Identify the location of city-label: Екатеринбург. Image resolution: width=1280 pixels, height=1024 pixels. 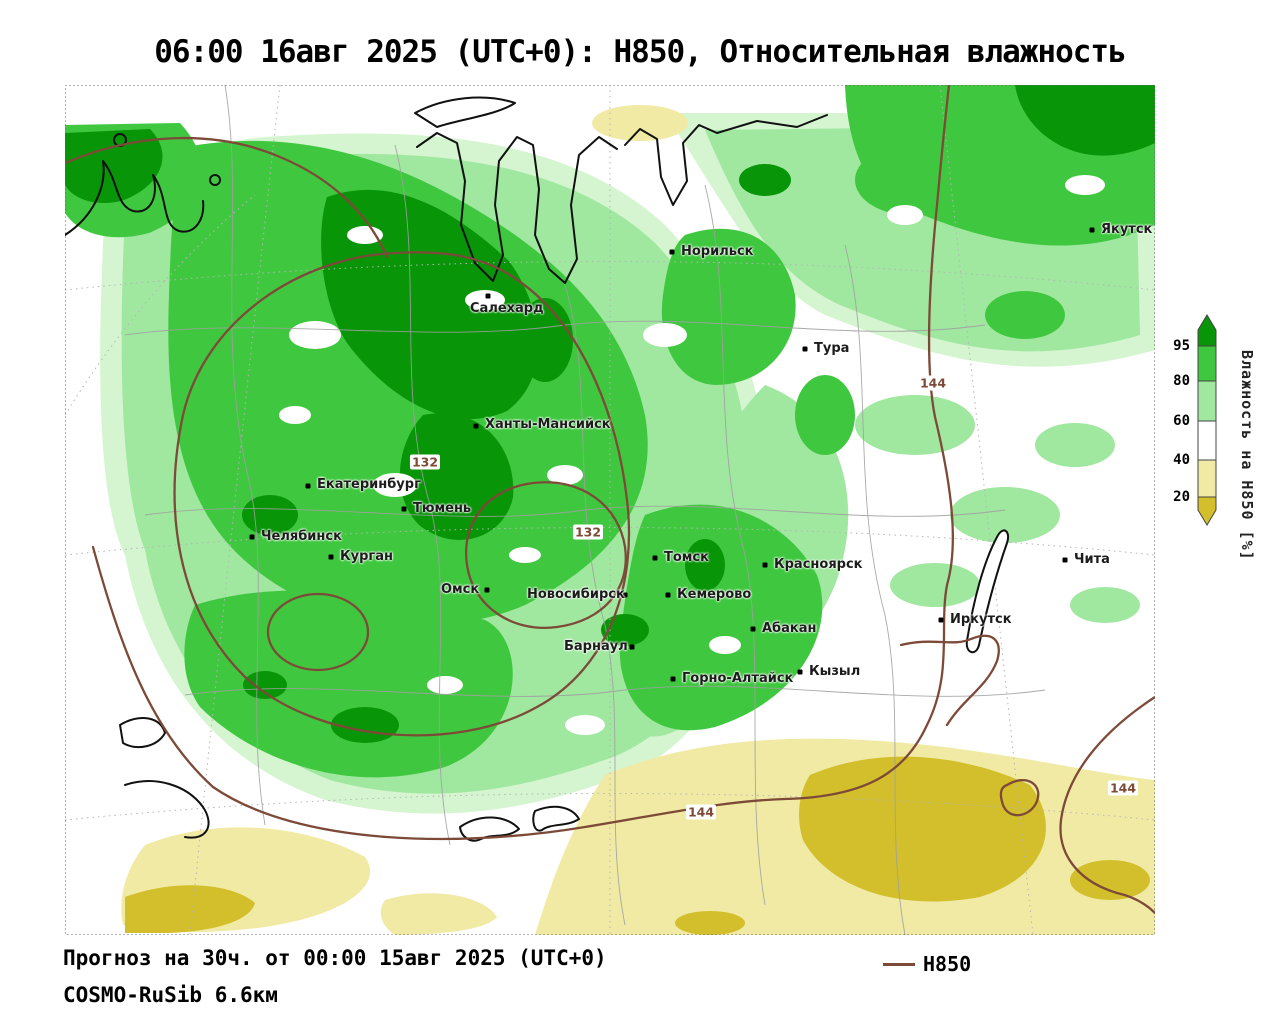
(369, 484).